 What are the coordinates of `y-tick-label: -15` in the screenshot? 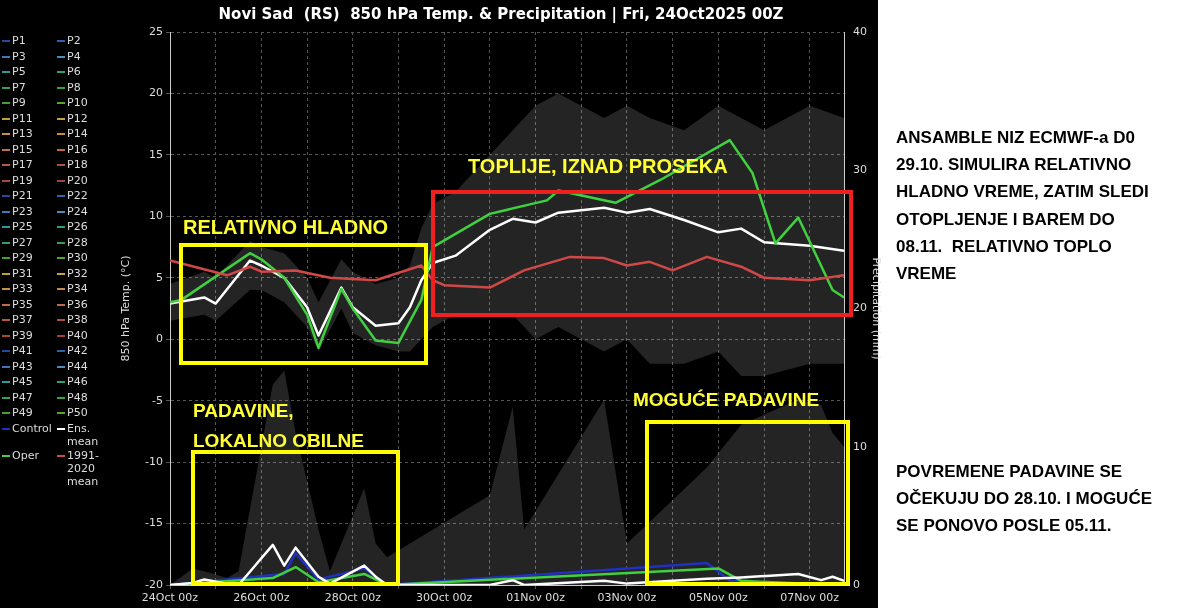 It's located at (154, 523).